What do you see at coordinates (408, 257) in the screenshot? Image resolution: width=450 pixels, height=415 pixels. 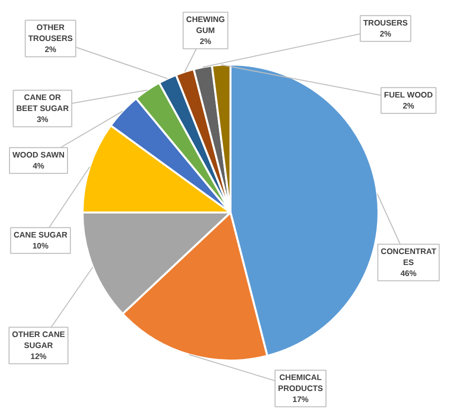 I see `slice-label: CONCENTRATES` at bounding box center [408, 257].